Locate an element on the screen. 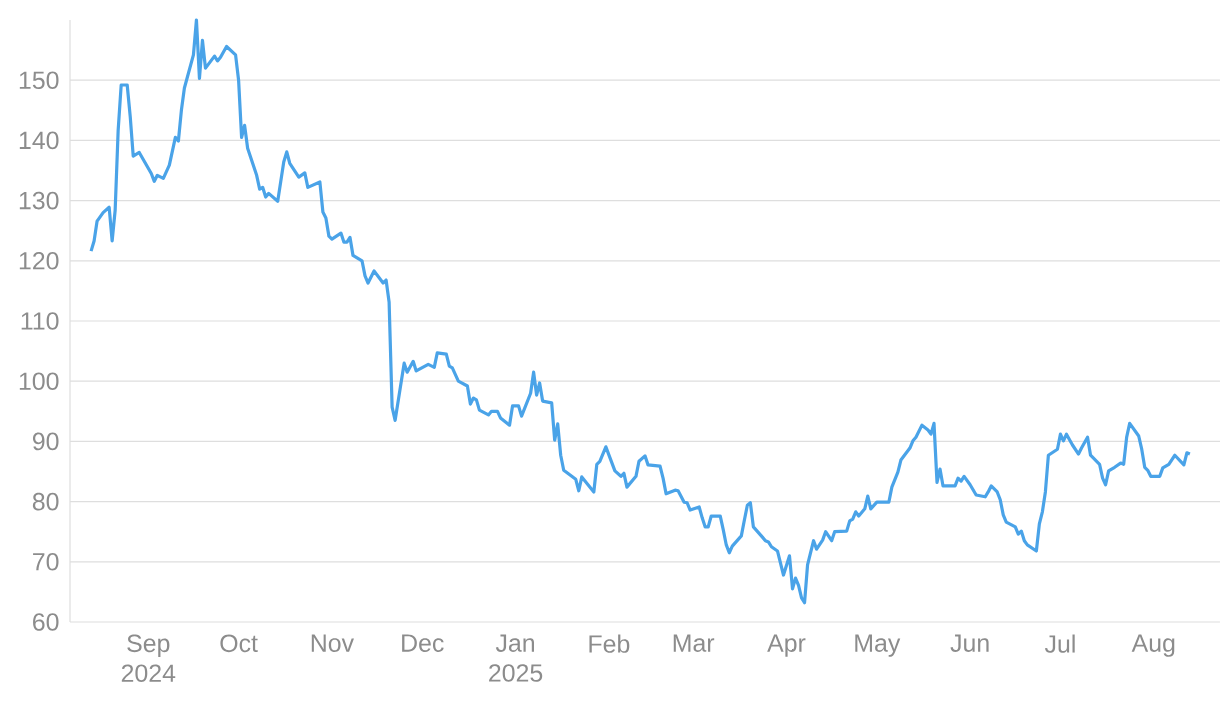  y-tick-label: 120 is located at coordinates (39, 260).